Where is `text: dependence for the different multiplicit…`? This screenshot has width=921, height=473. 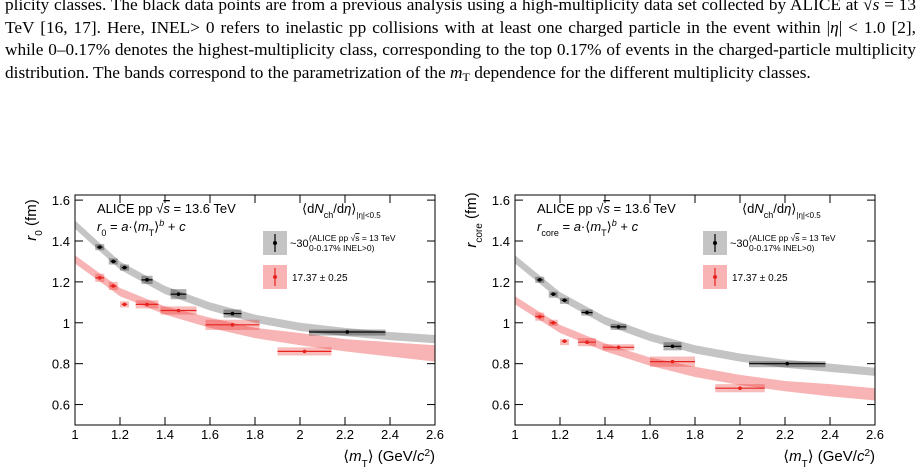 text: dependence for the different multiplicit… is located at coordinates (640, 72).